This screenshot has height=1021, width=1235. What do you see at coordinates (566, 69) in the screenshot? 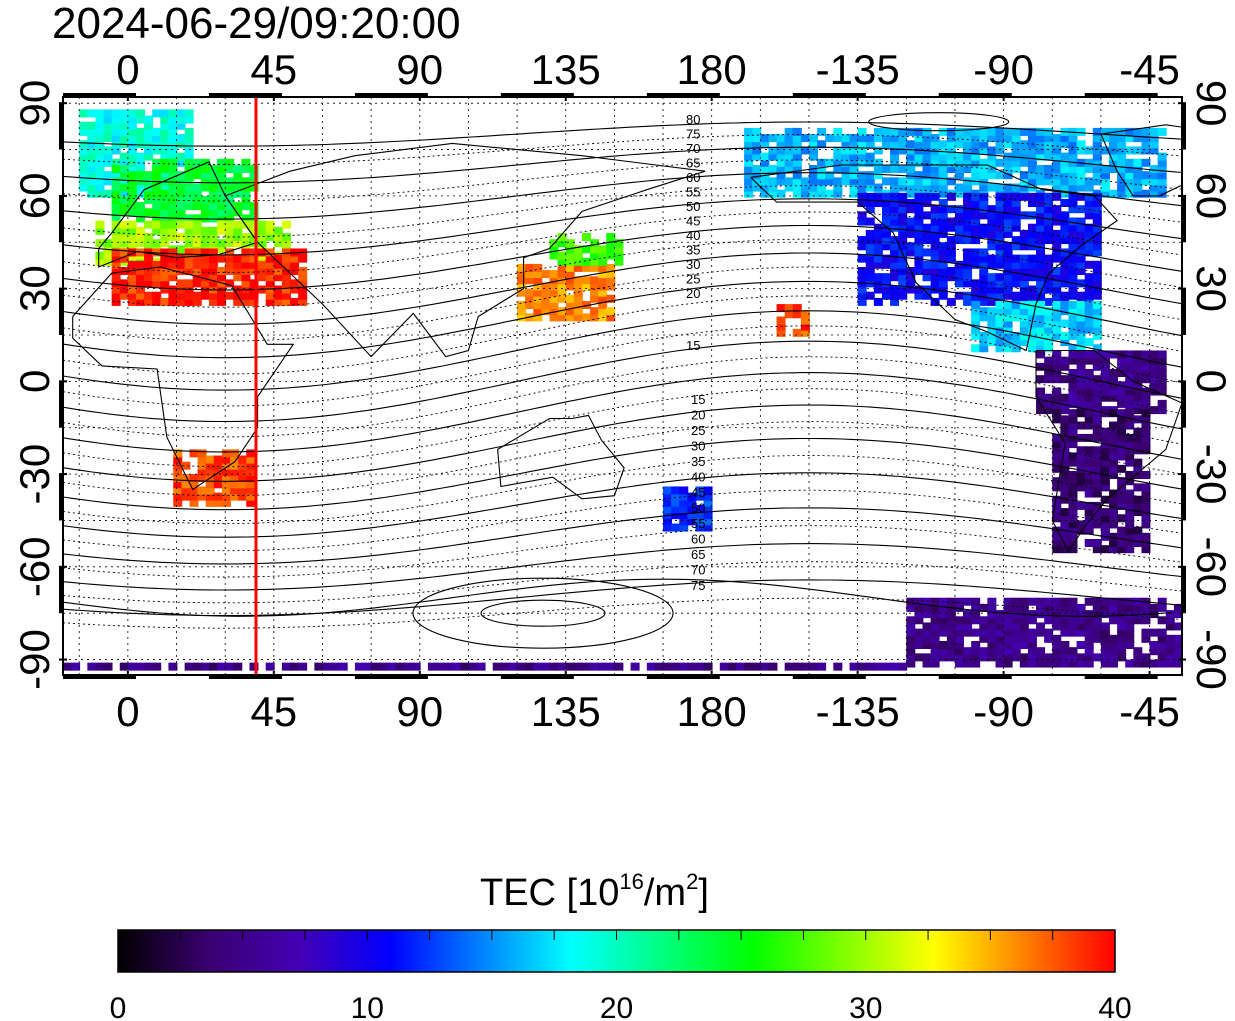
I see `top-lon-label-135: 135` at bounding box center [566, 69].